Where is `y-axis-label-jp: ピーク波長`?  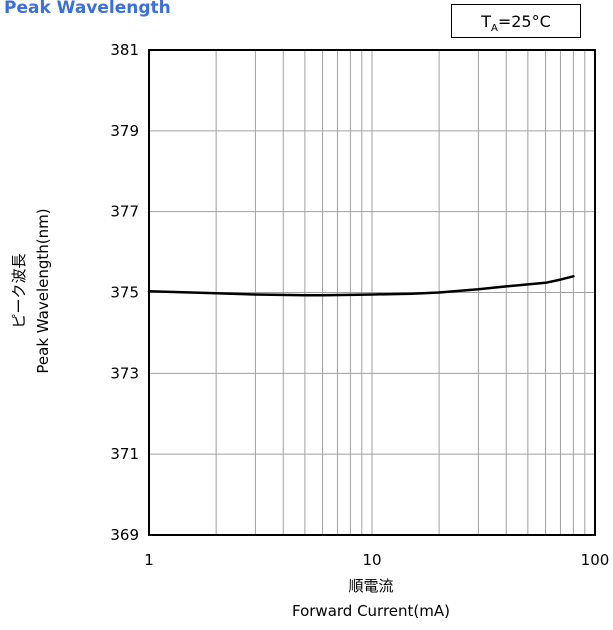 y-axis-label-jp: ピーク波長 is located at coordinates (19, 290).